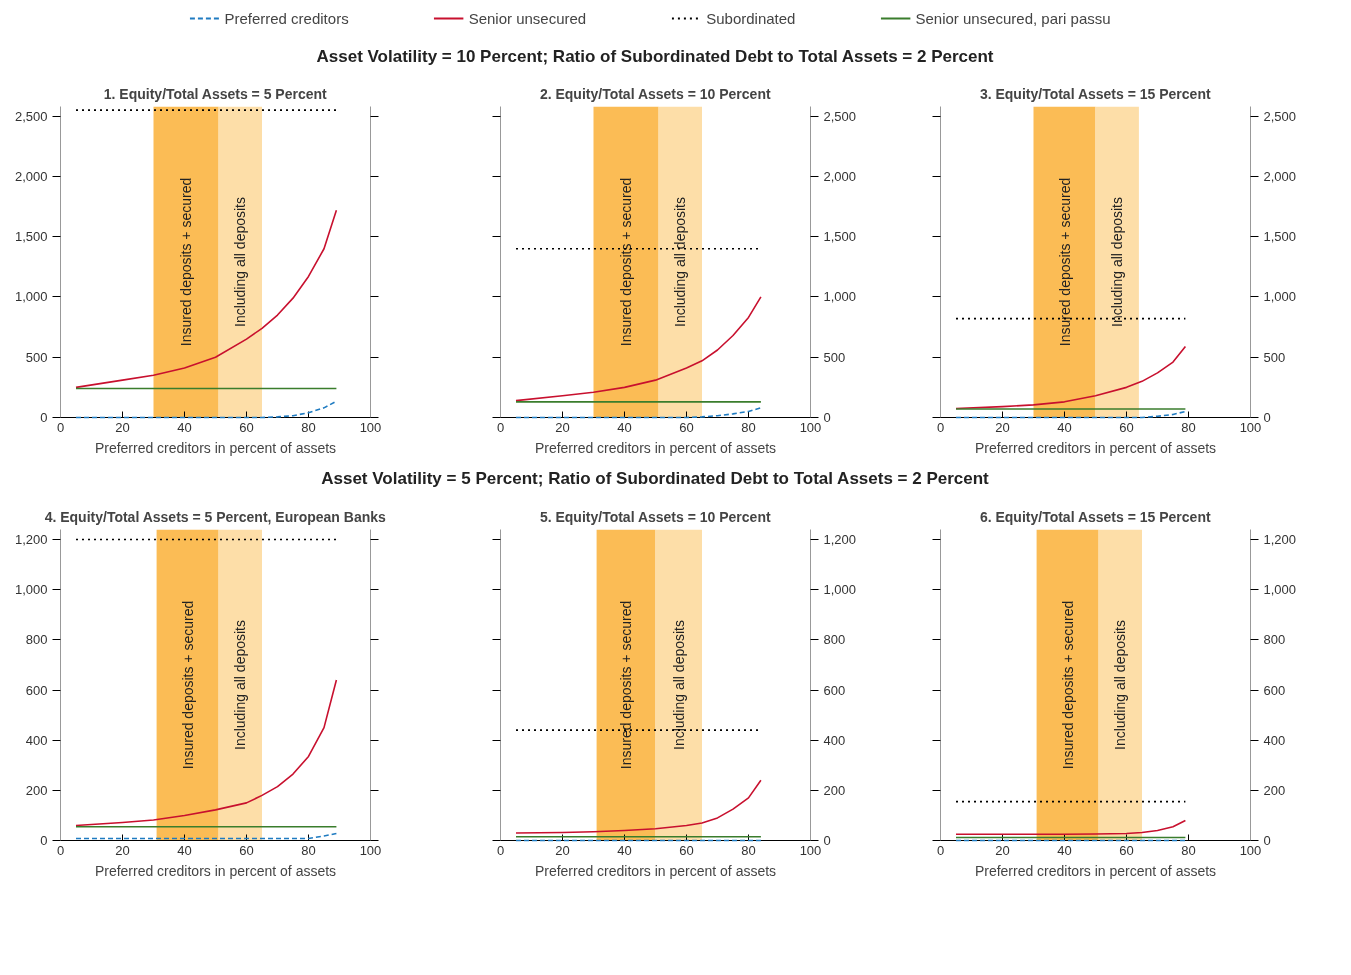  Describe the element at coordinates (1095, 93) in the screenshot. I see `chart-title: 3. Equity/Total Assets = 15 Percent` at that location.